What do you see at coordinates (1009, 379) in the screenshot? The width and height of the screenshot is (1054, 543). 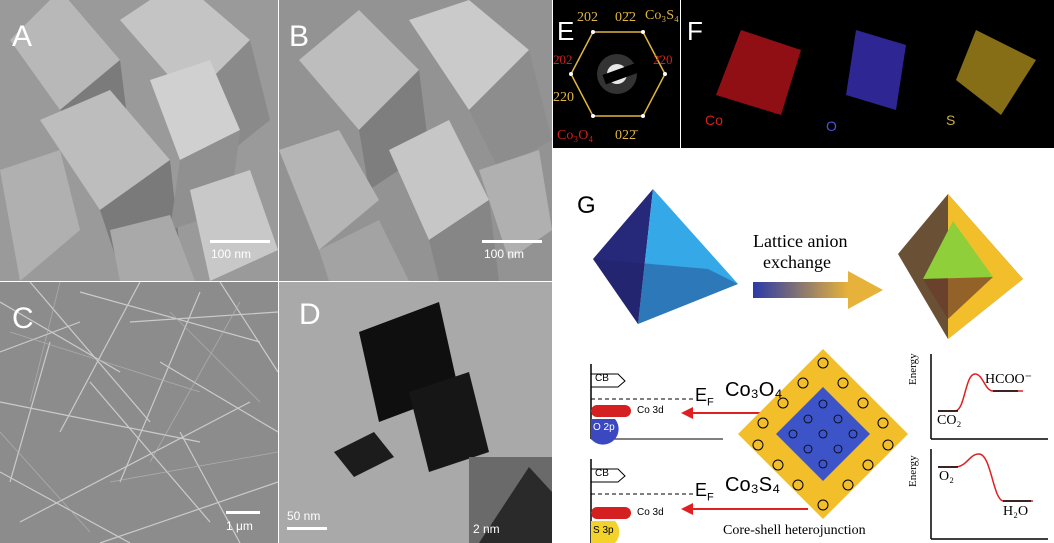 I see `species-label-hcoo: HCOO⁻` at bounding box center [1009, 379].